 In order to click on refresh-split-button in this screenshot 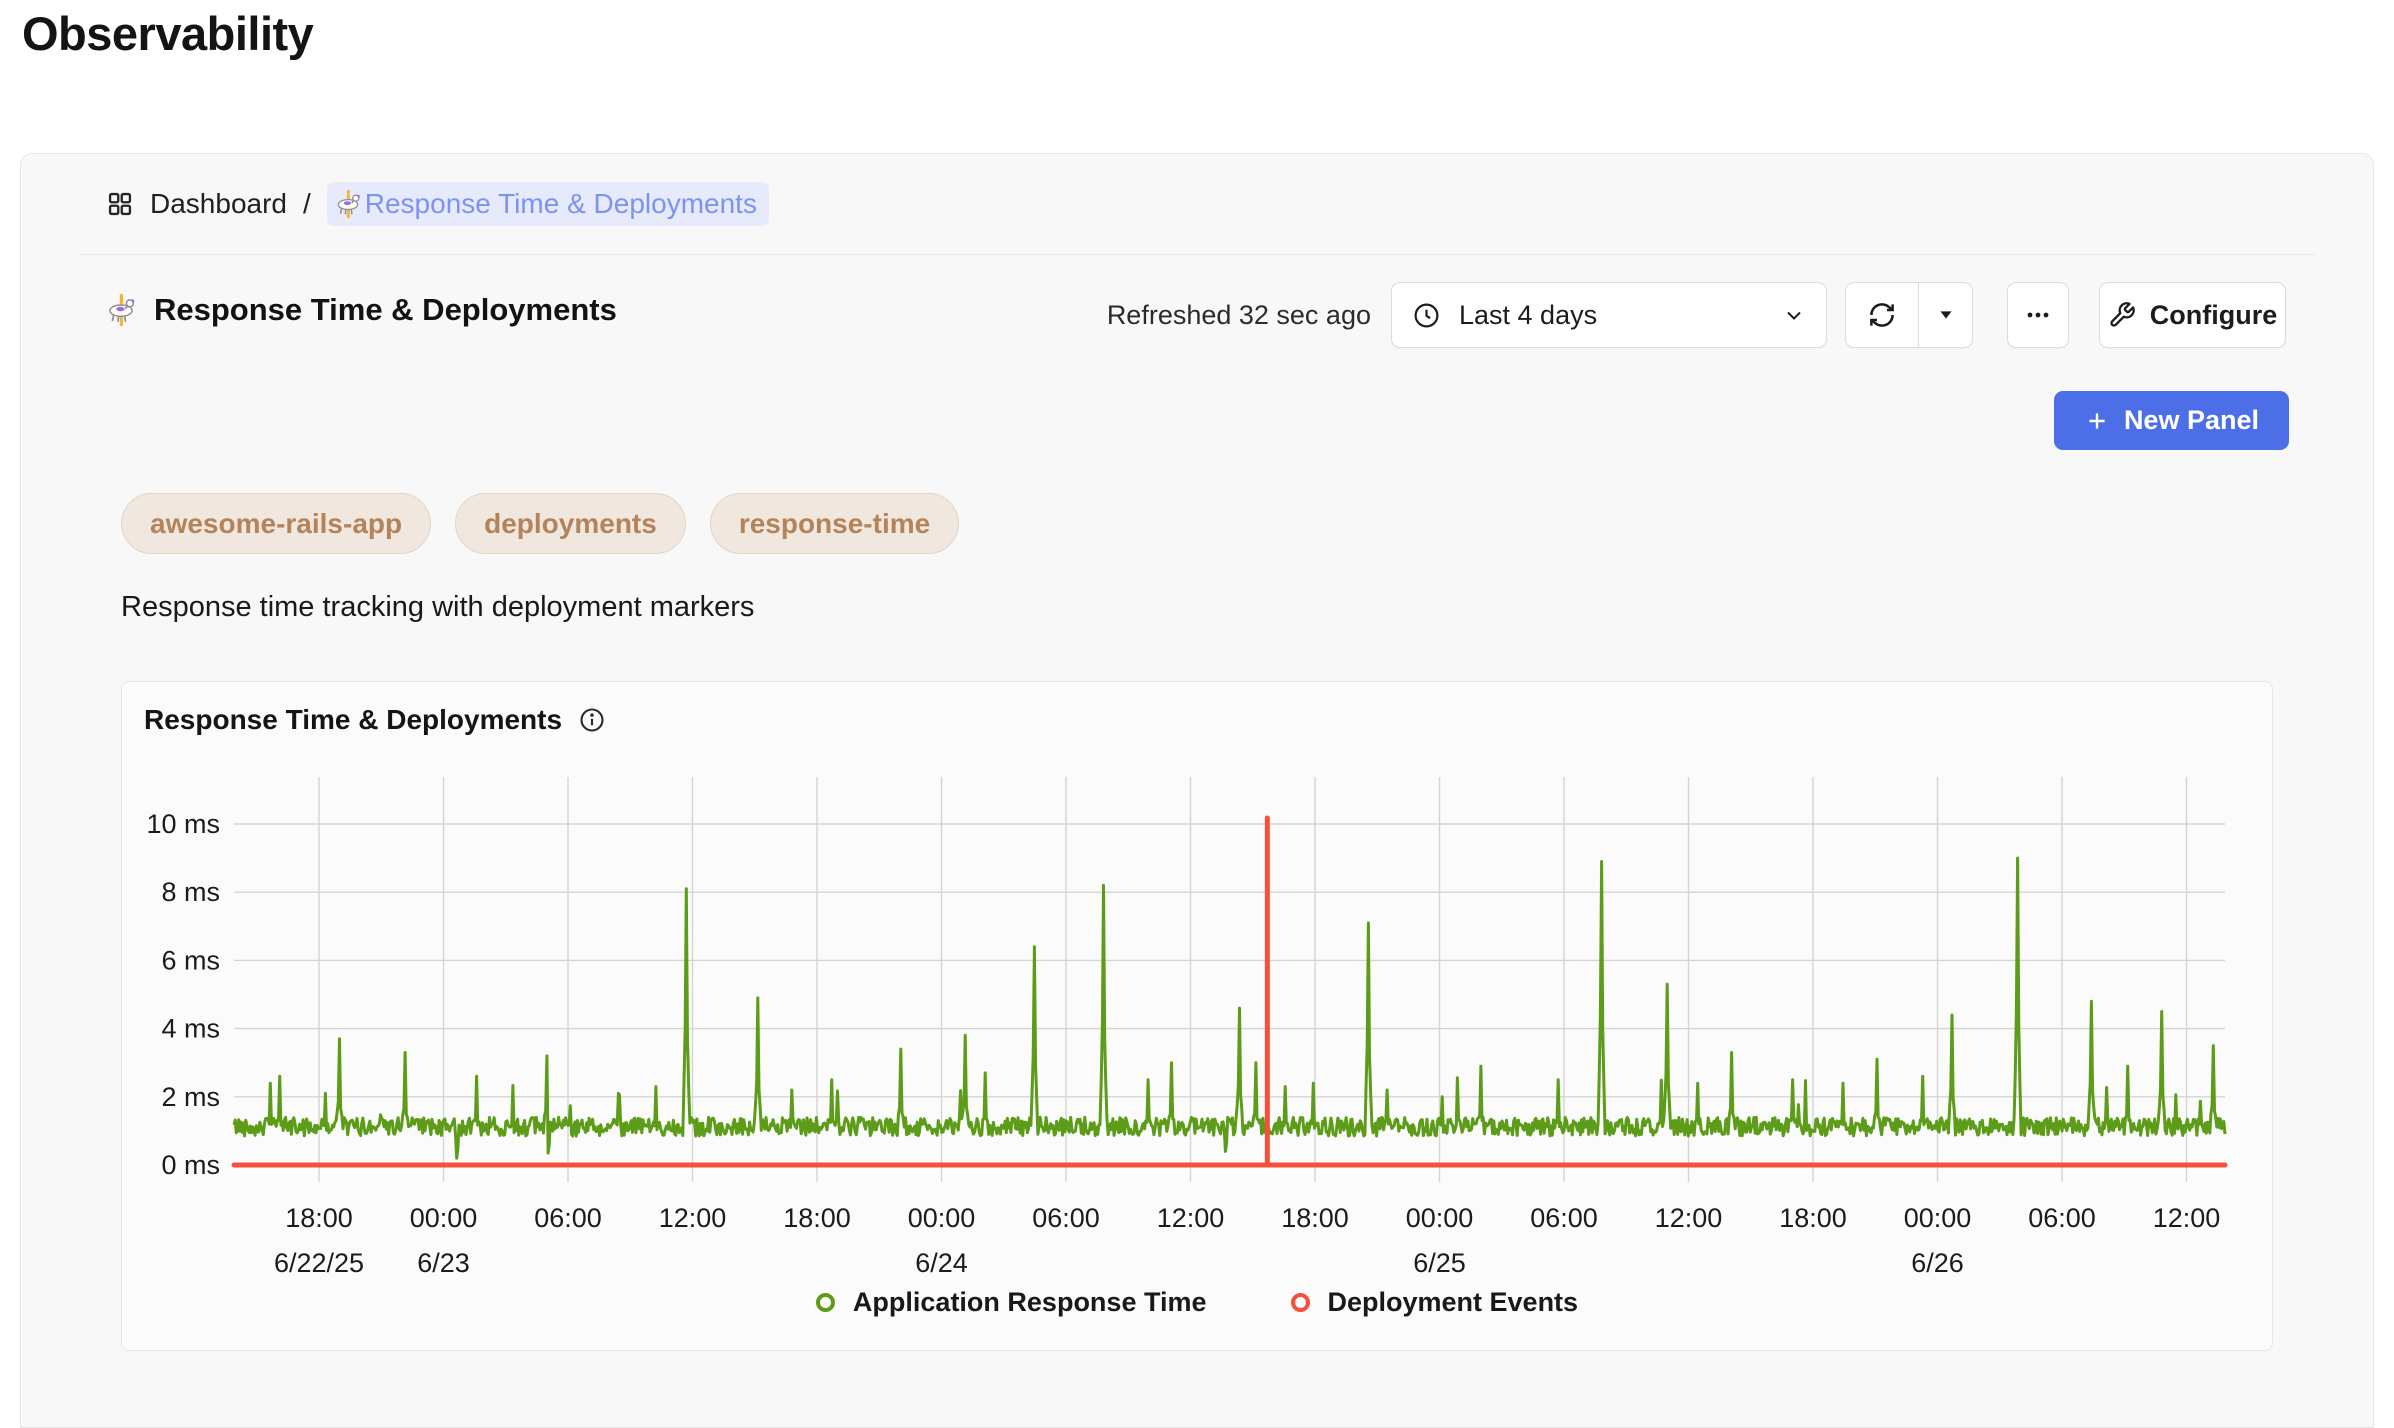, I will do `click(1909, 315)`.